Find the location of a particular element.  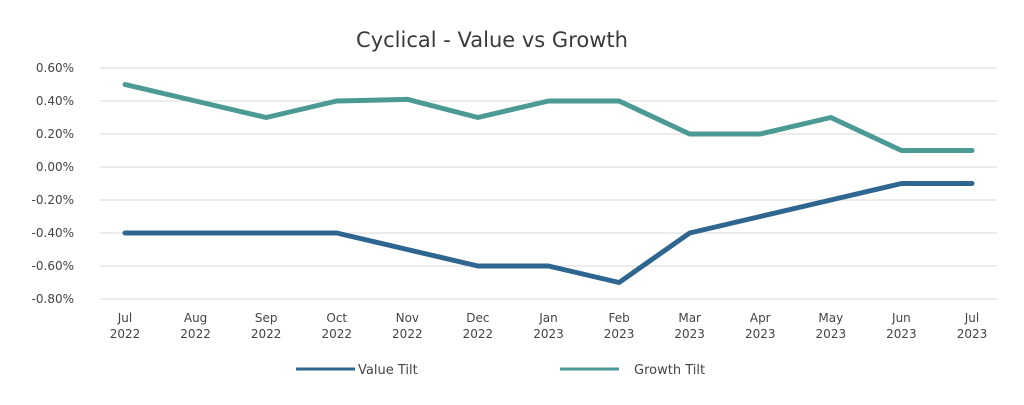

y-tick-label: -0.40% is located at coordinates (53, 233).